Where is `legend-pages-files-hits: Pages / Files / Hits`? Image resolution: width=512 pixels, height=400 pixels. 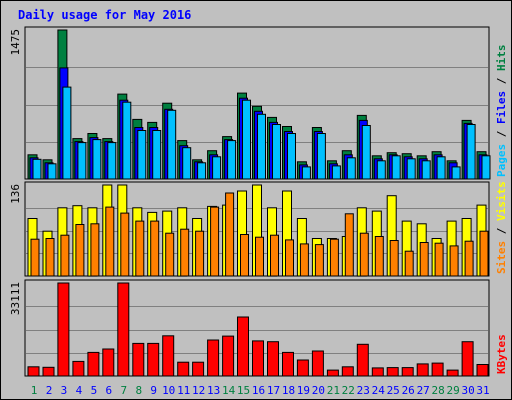 legend-pages-files-hits: Pages / Files / Hits is located at coordinates (501, 111).